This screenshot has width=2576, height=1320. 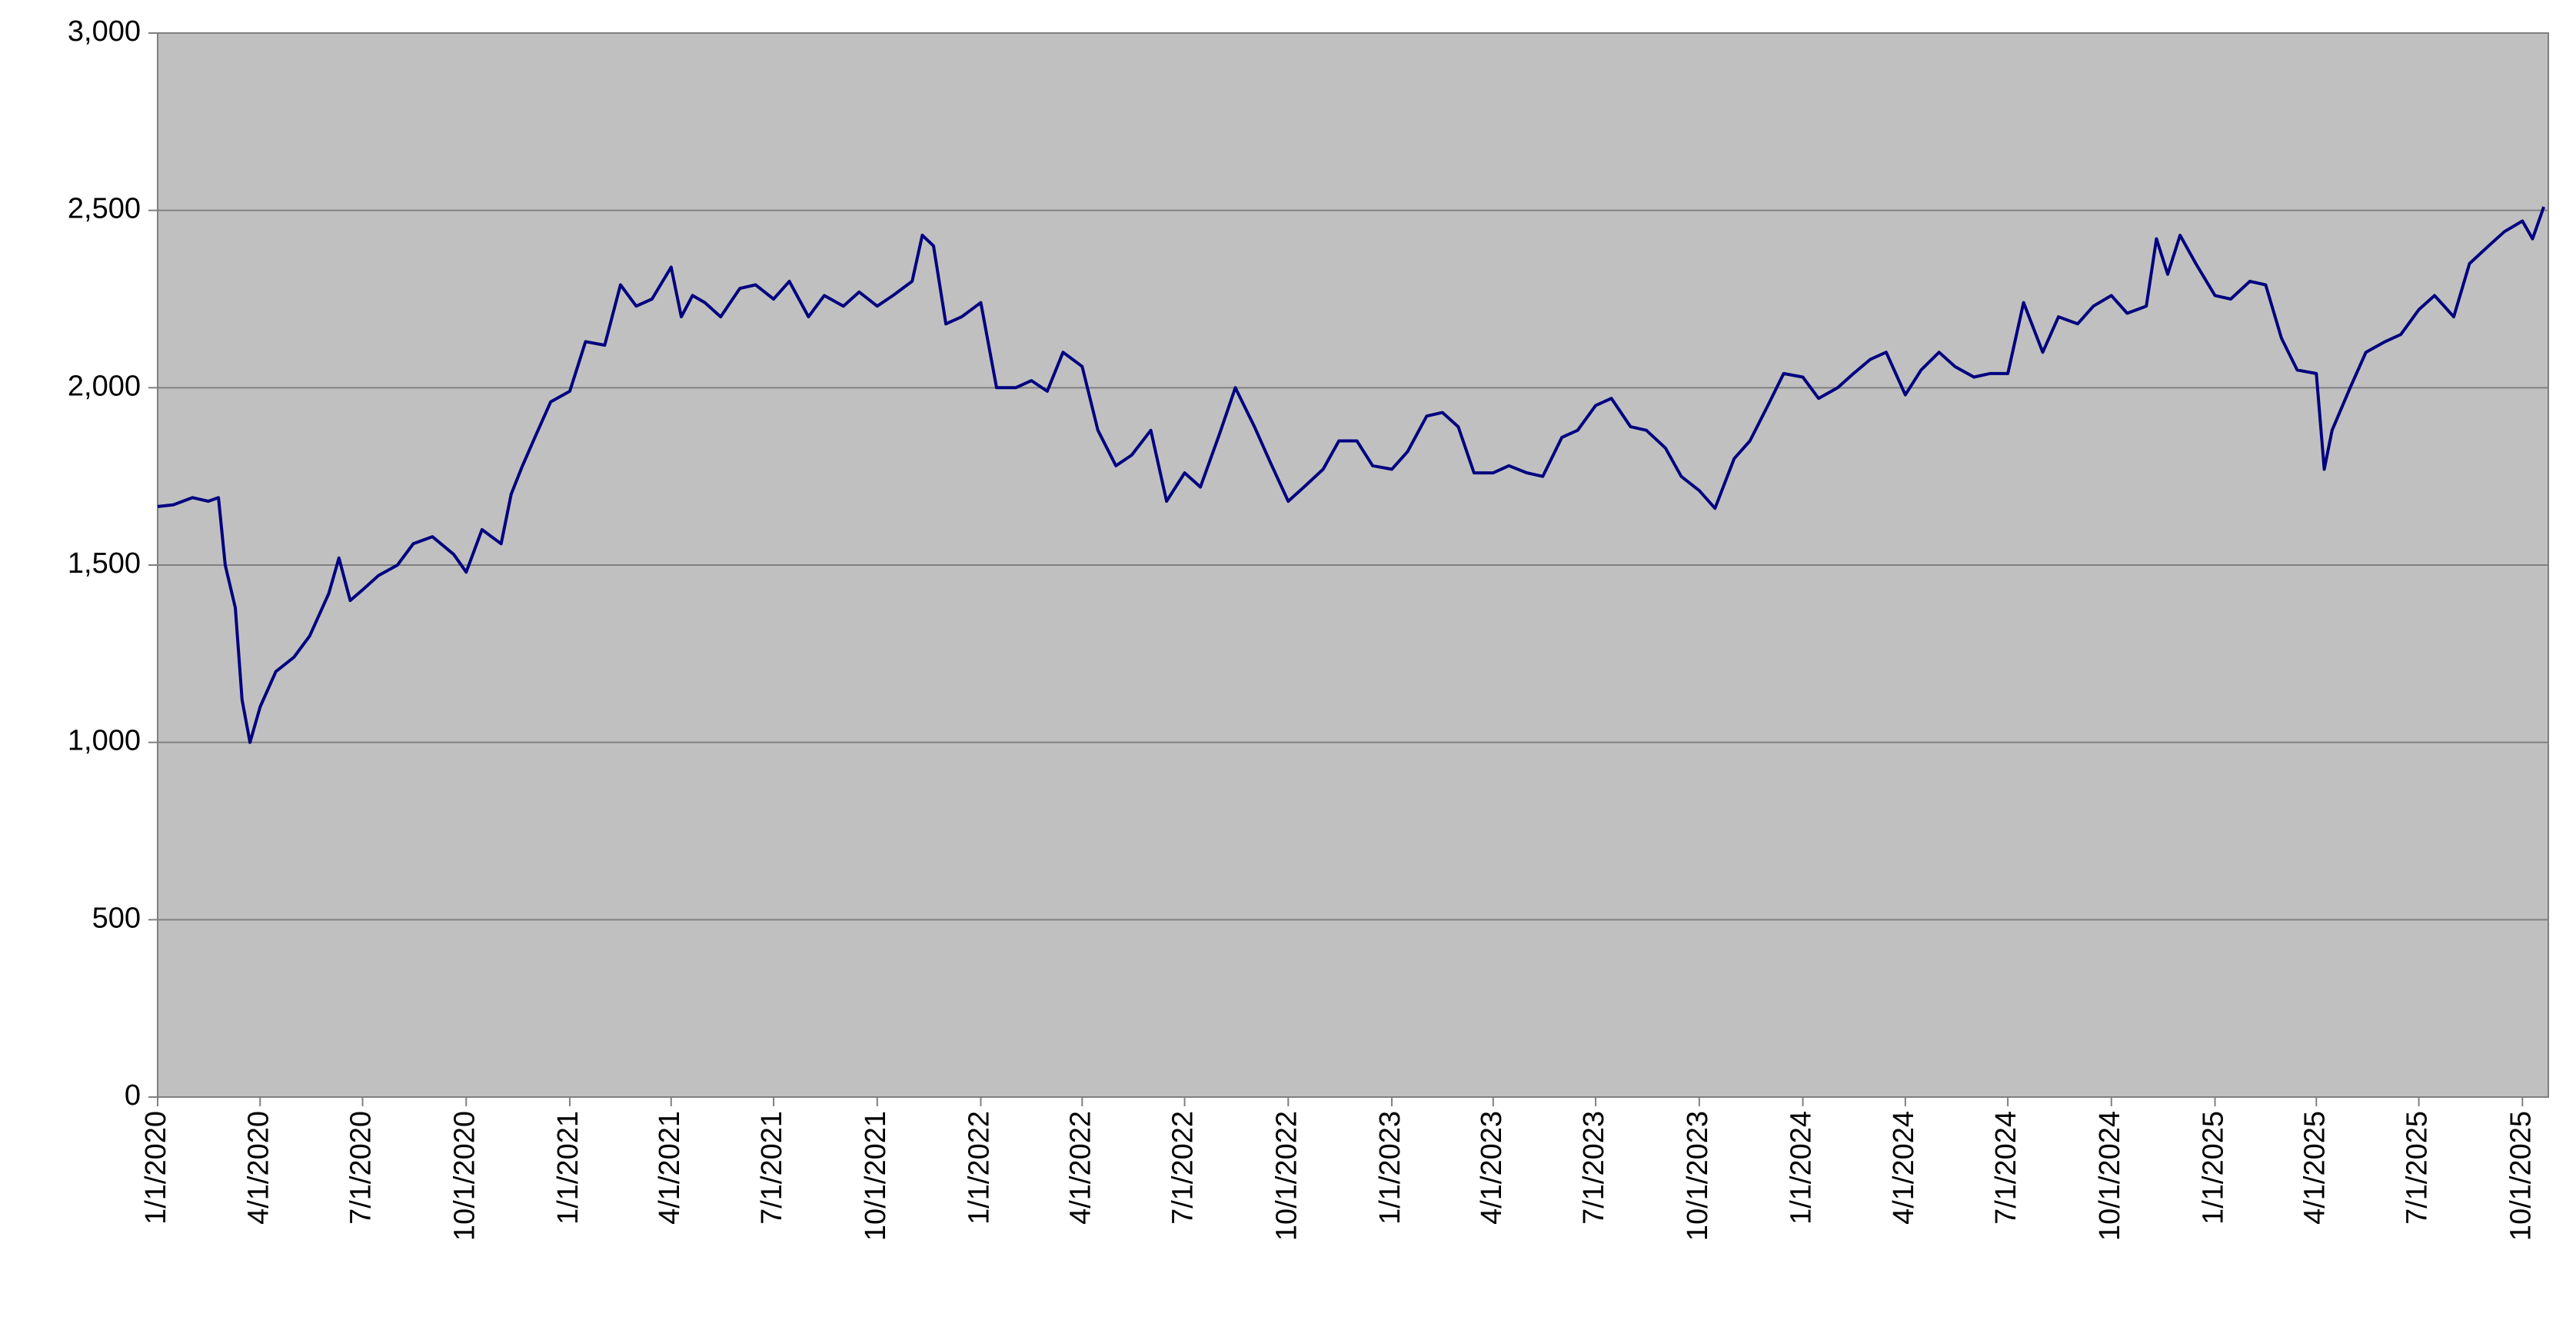 I want to click on x-tick-label: 10/1/2023, so click(x=1698, y=1176).